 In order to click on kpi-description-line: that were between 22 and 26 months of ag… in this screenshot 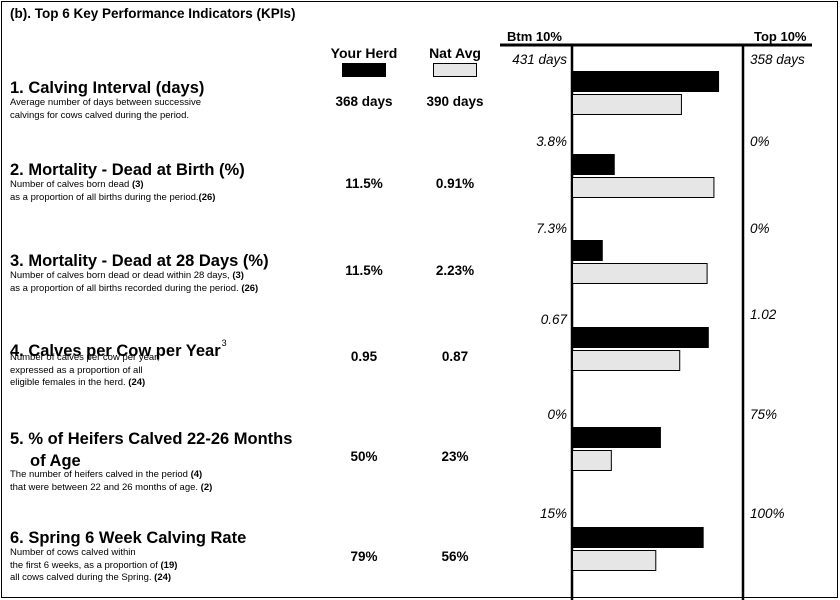, I will do `click(111, 487)`.